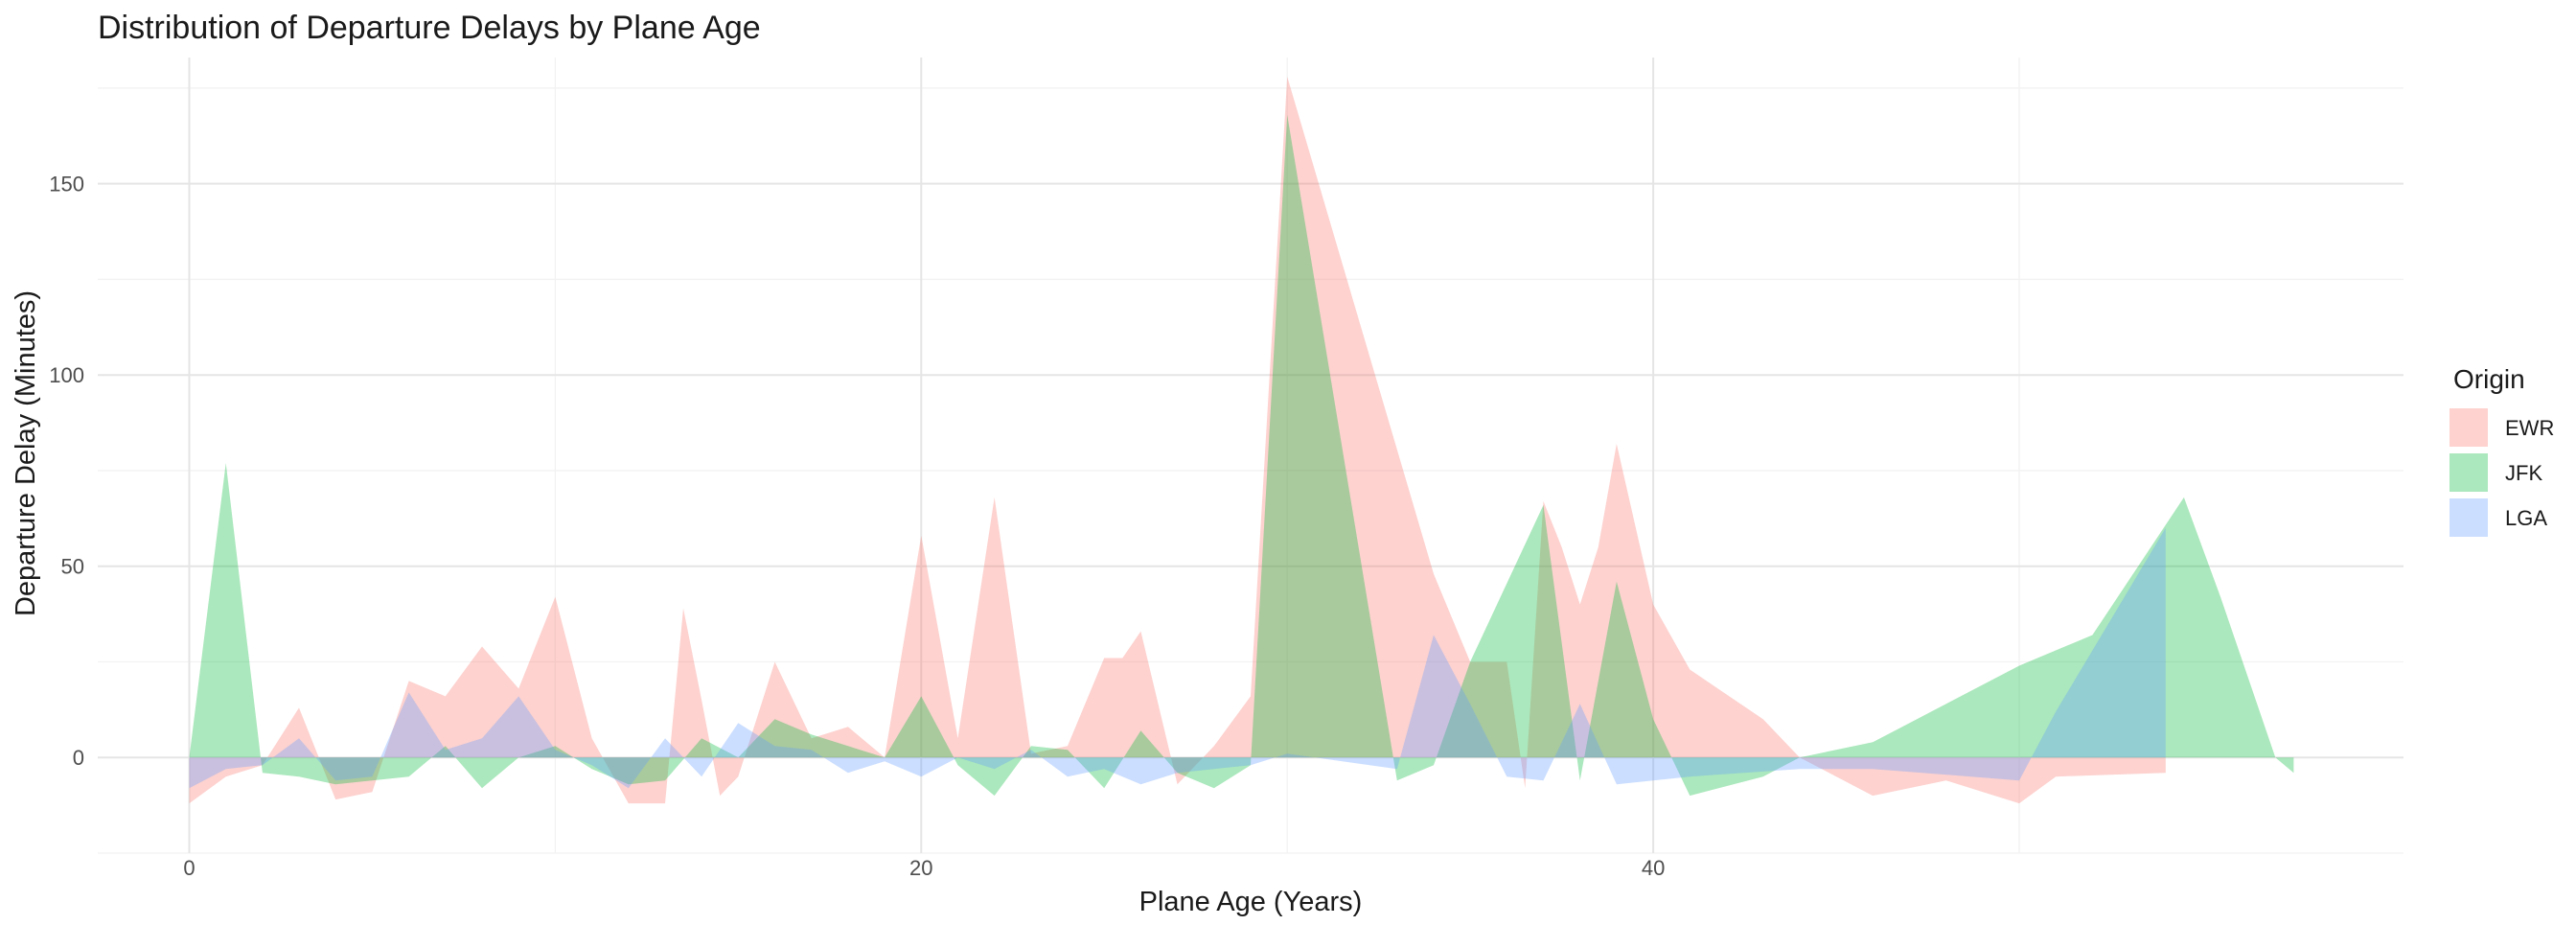  I want to click on legend-key-ewr, so click(2469, 427).